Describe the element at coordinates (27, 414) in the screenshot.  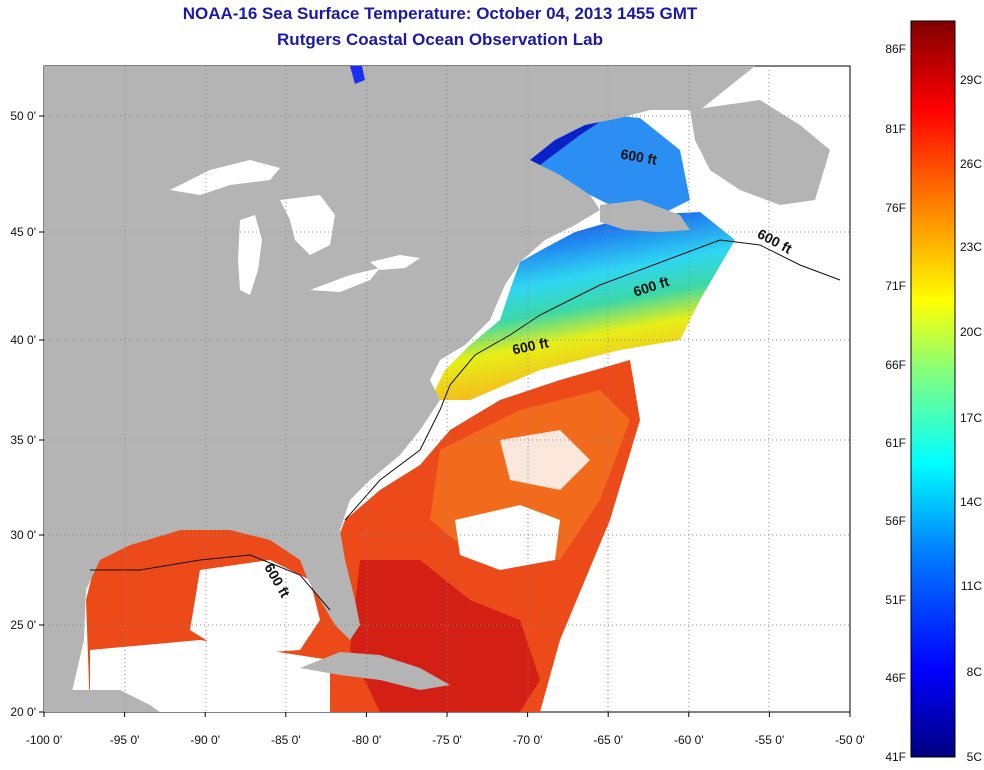
I see `y-axis: 20 0' 25 0' 30 0' 35 0' 40 0' 45 0' 50 0'` at that location.